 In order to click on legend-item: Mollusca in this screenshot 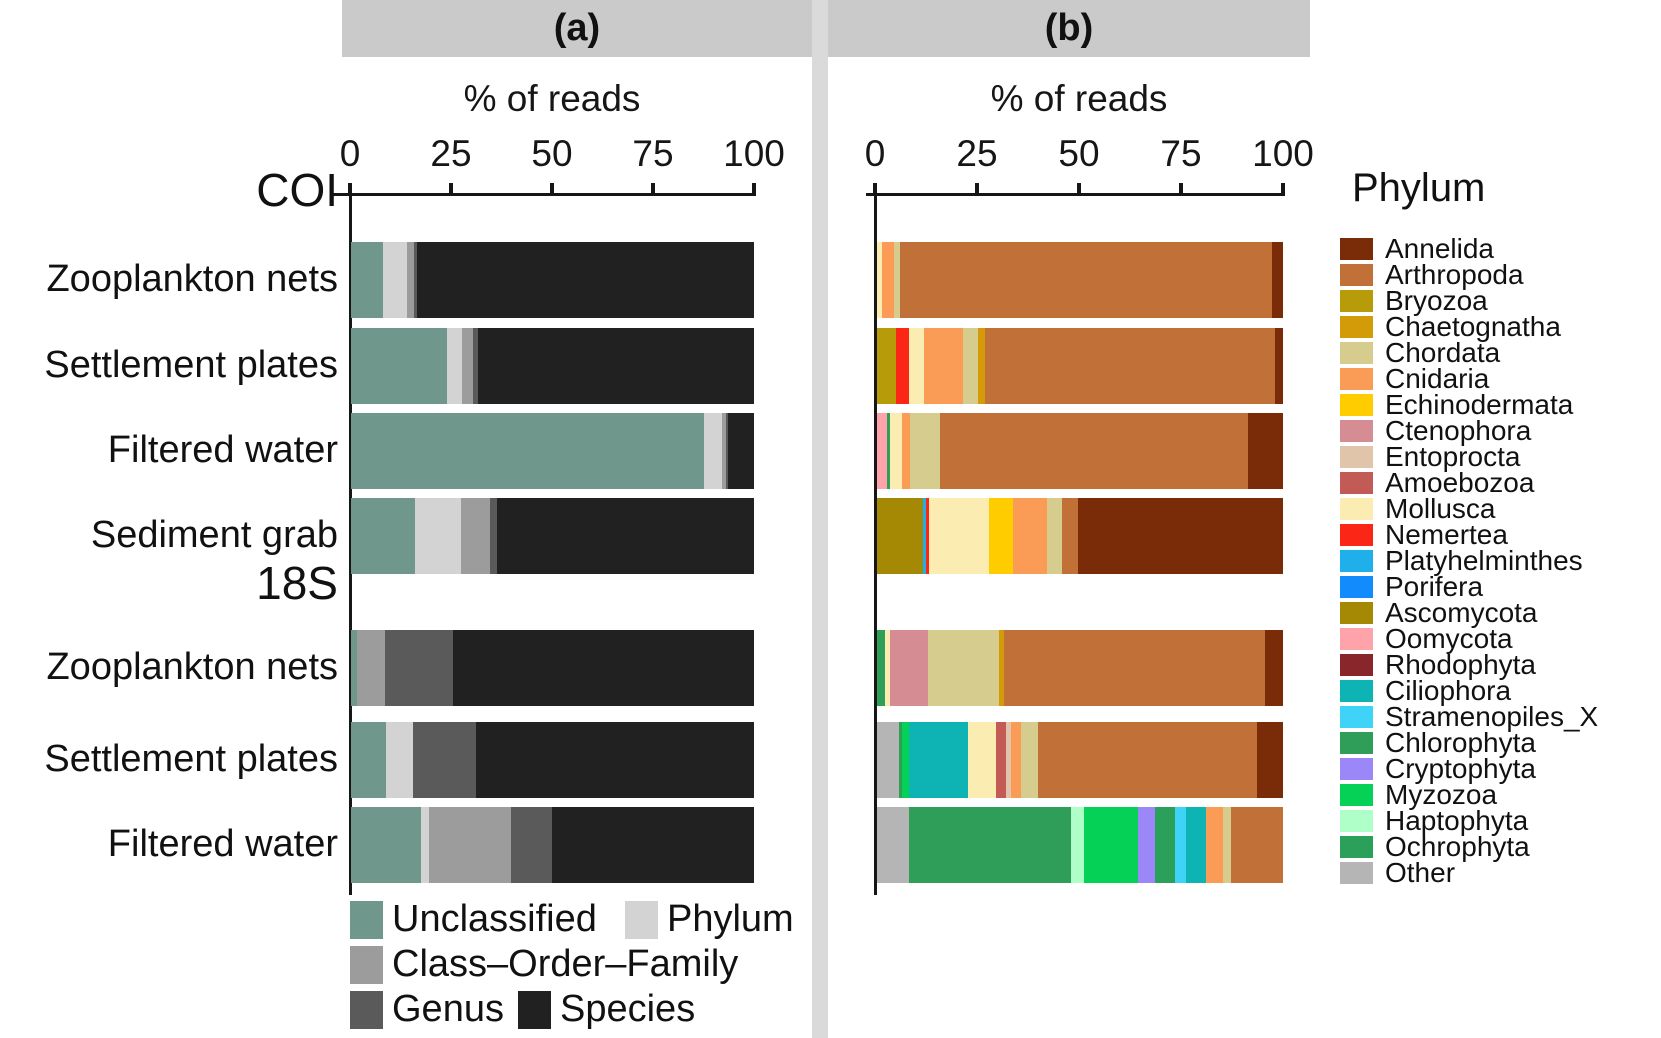, I will do `click(1469, 509)`.